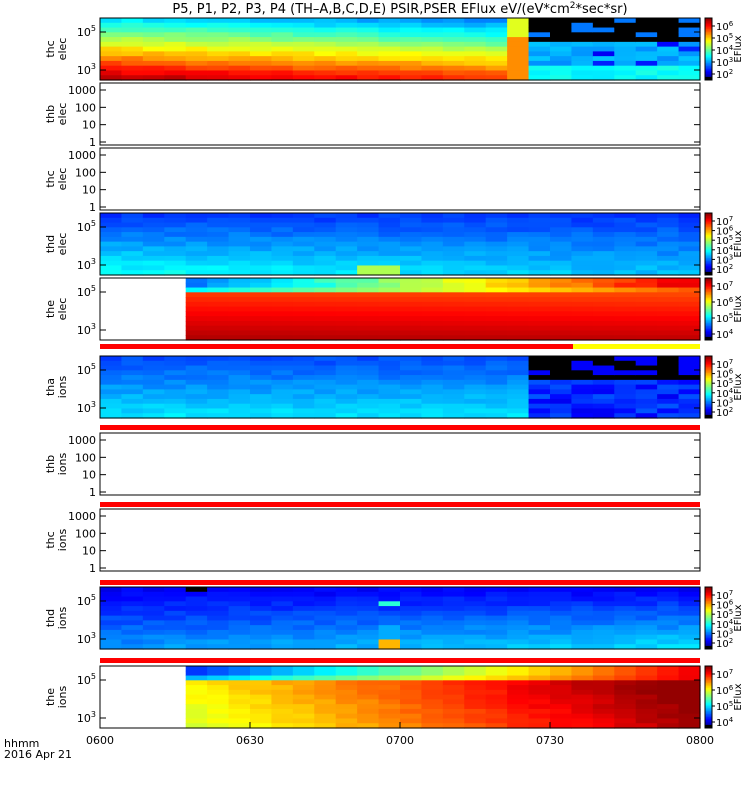 The image size is (750, 800). What do you see at coordinates (708, 697) in the screenshot?
I see `colorbar-frame` at bounding box center [708, 697].